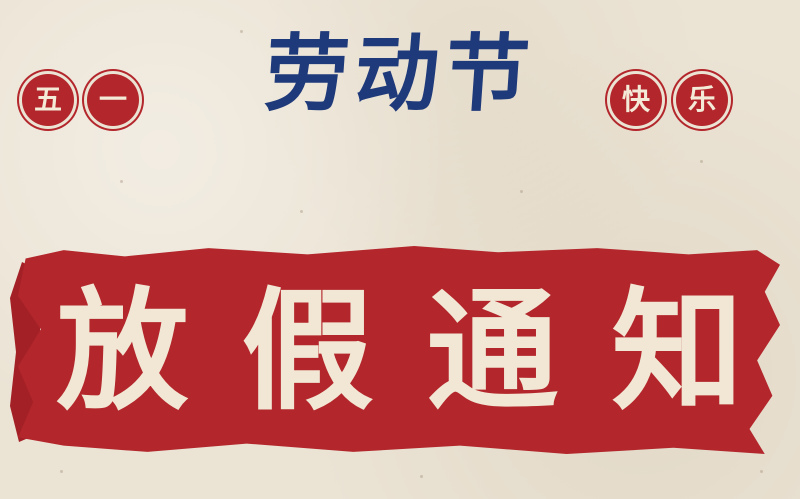  I want to click on notice-char-jia: 假, so click(307, 351).